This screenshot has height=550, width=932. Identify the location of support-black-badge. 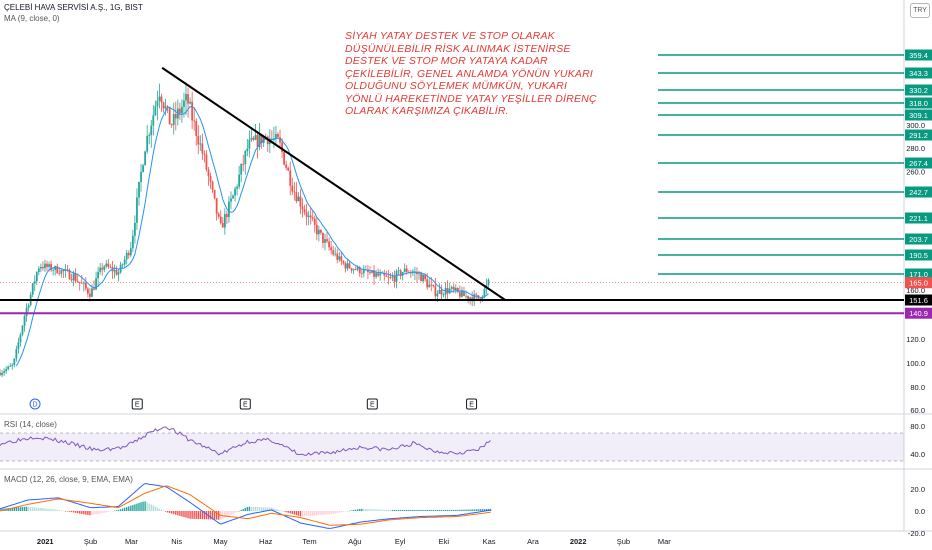
(918, 300).